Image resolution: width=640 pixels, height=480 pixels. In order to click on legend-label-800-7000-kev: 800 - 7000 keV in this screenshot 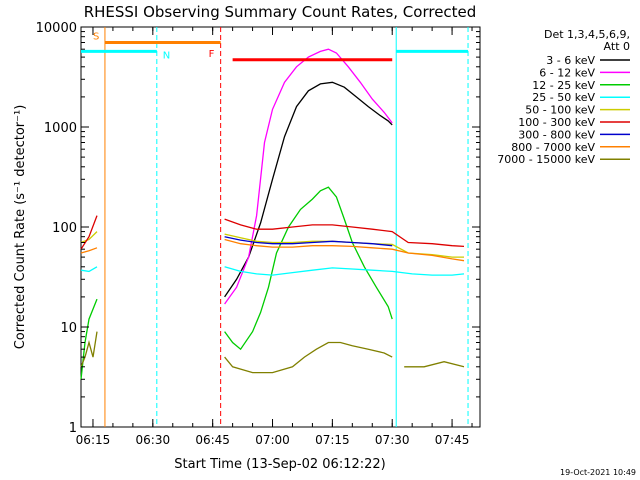, I will do `click(553, 147)`.